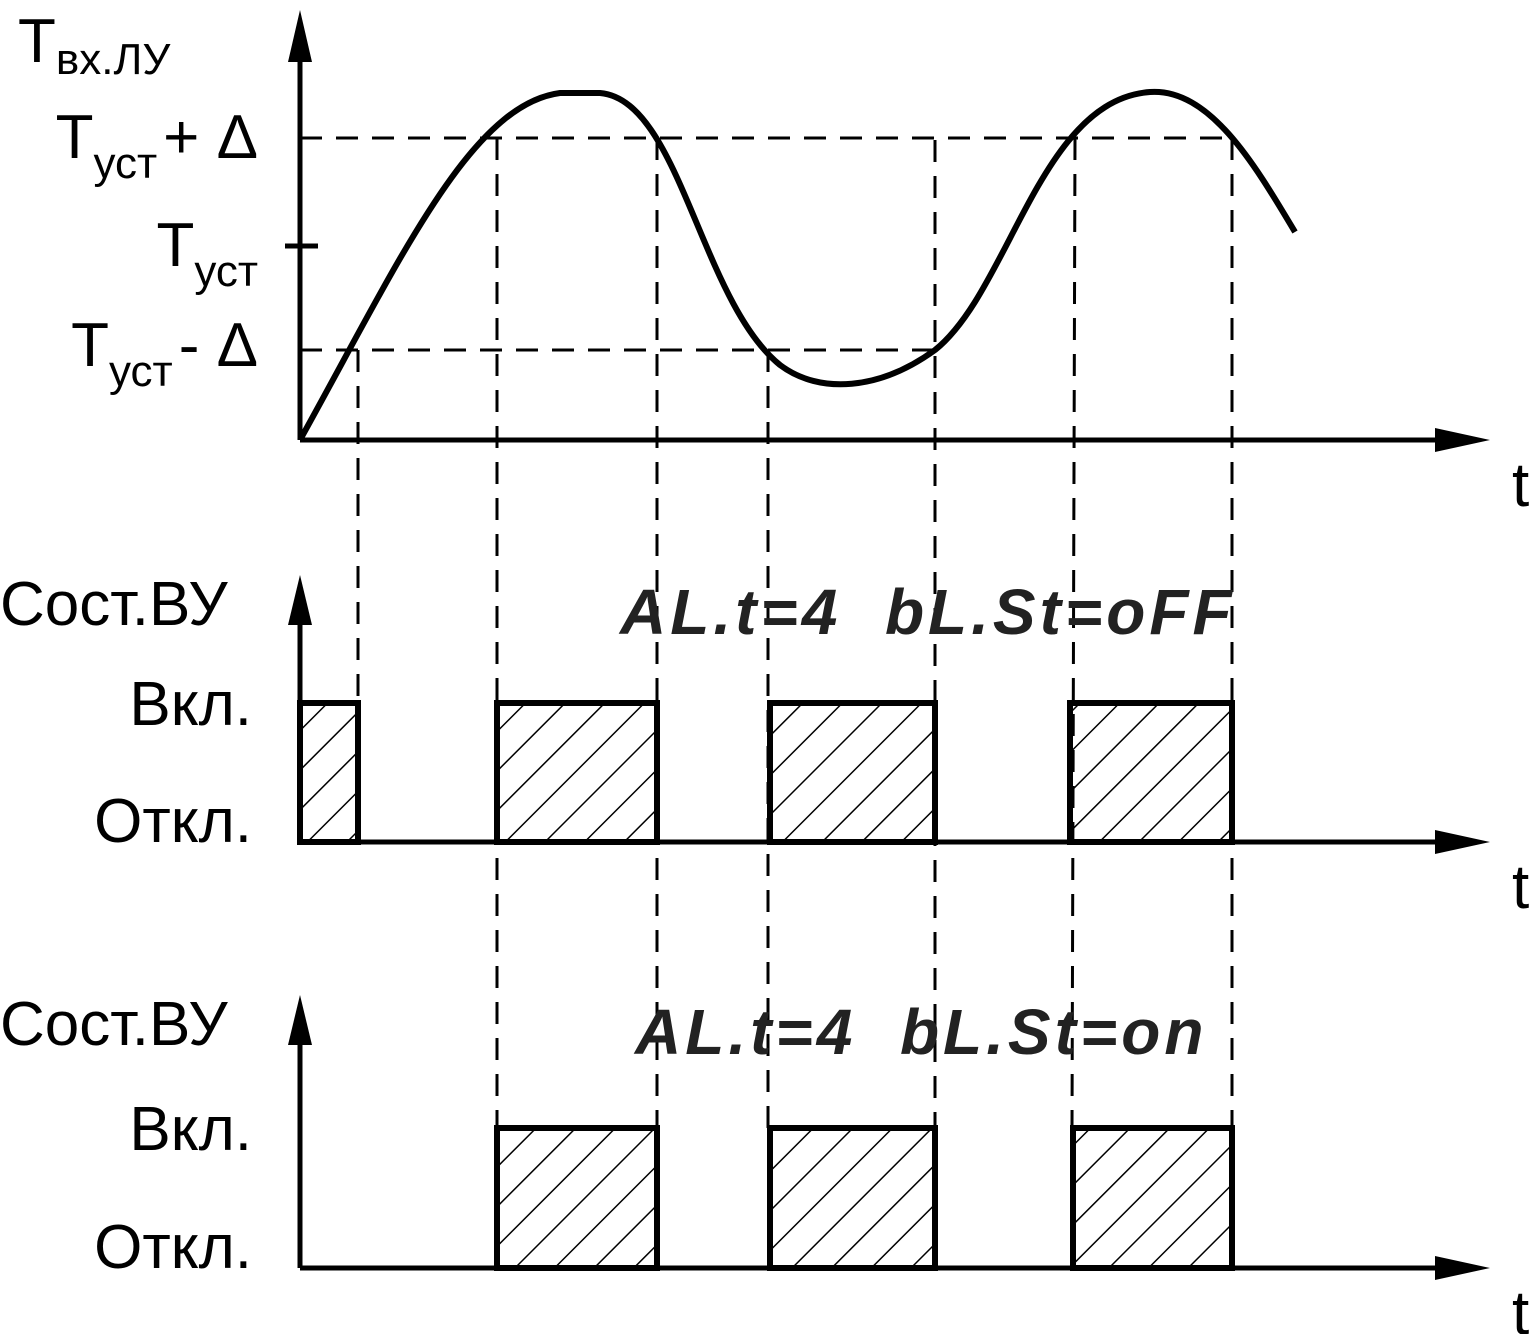  Describe the element at coordinates (164, 353) in the screenshot. I see `level-label: Туст- Δ` at that location.